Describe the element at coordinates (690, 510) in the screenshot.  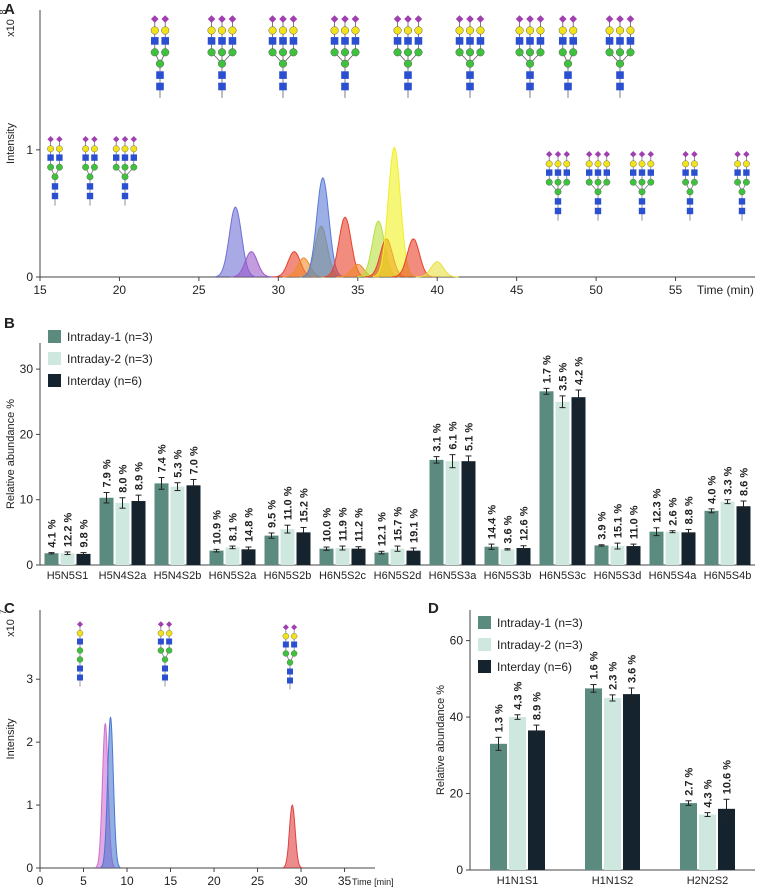
I see `cv-label: 8.8 %` at that location.